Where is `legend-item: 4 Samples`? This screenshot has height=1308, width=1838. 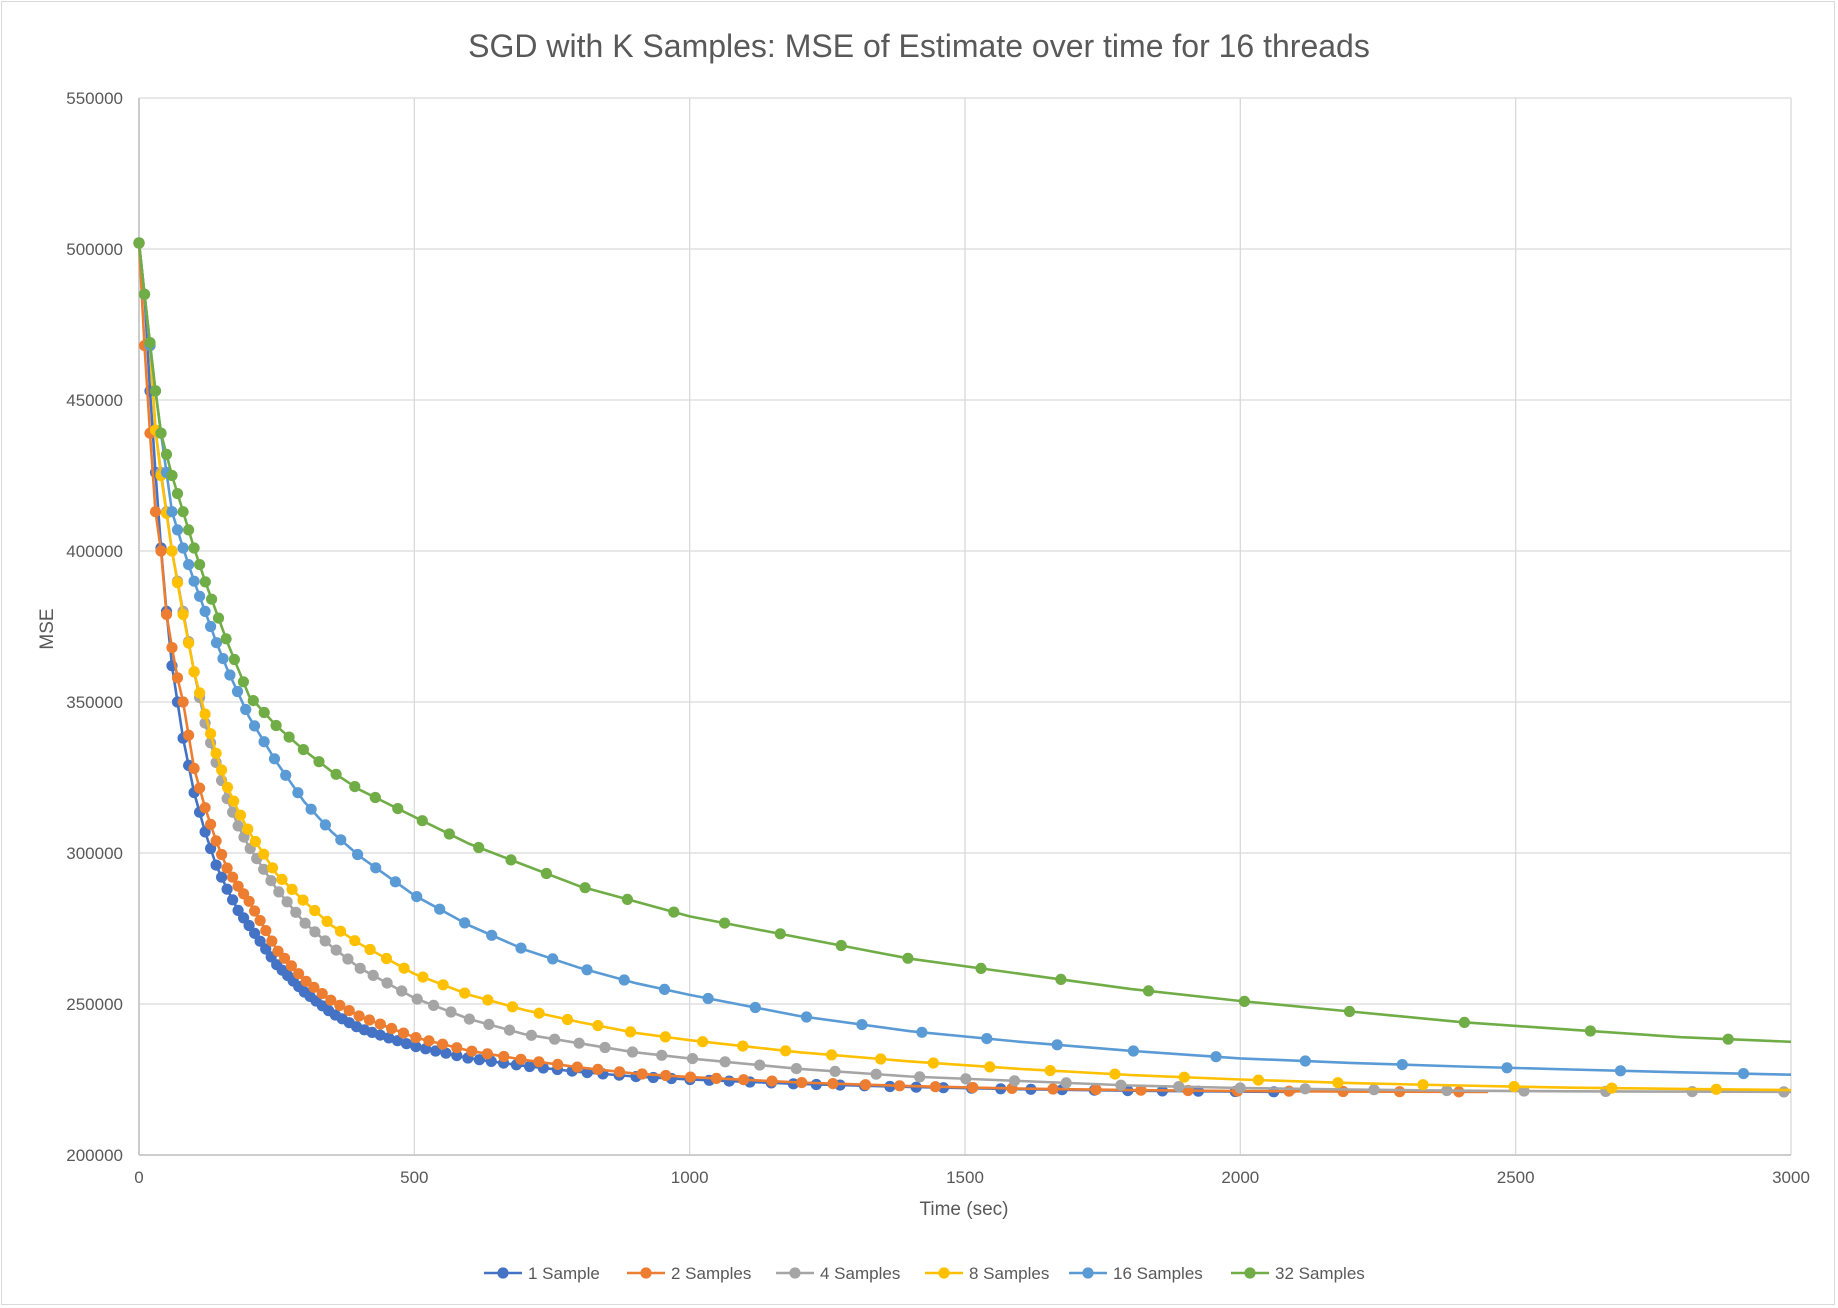 legend-item: 4 Samples is located at coordinates (838, 1273).